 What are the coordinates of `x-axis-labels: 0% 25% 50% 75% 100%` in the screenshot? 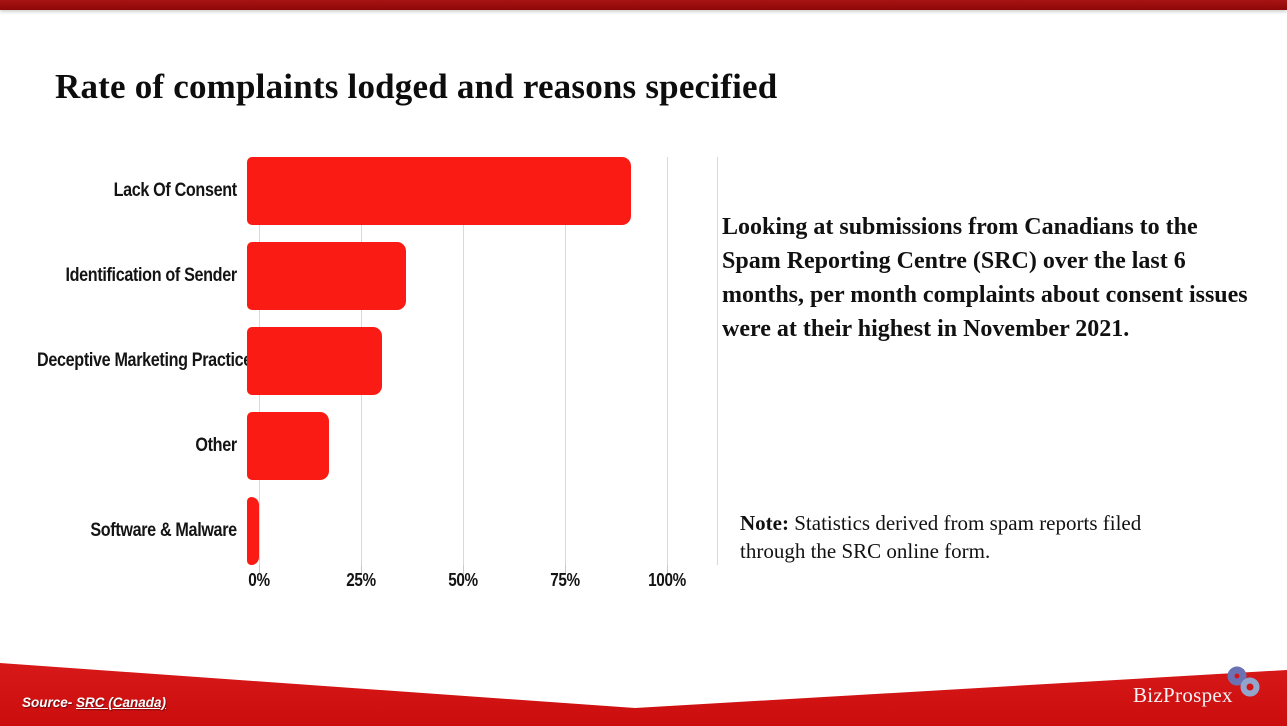 It's located at (483, 583).